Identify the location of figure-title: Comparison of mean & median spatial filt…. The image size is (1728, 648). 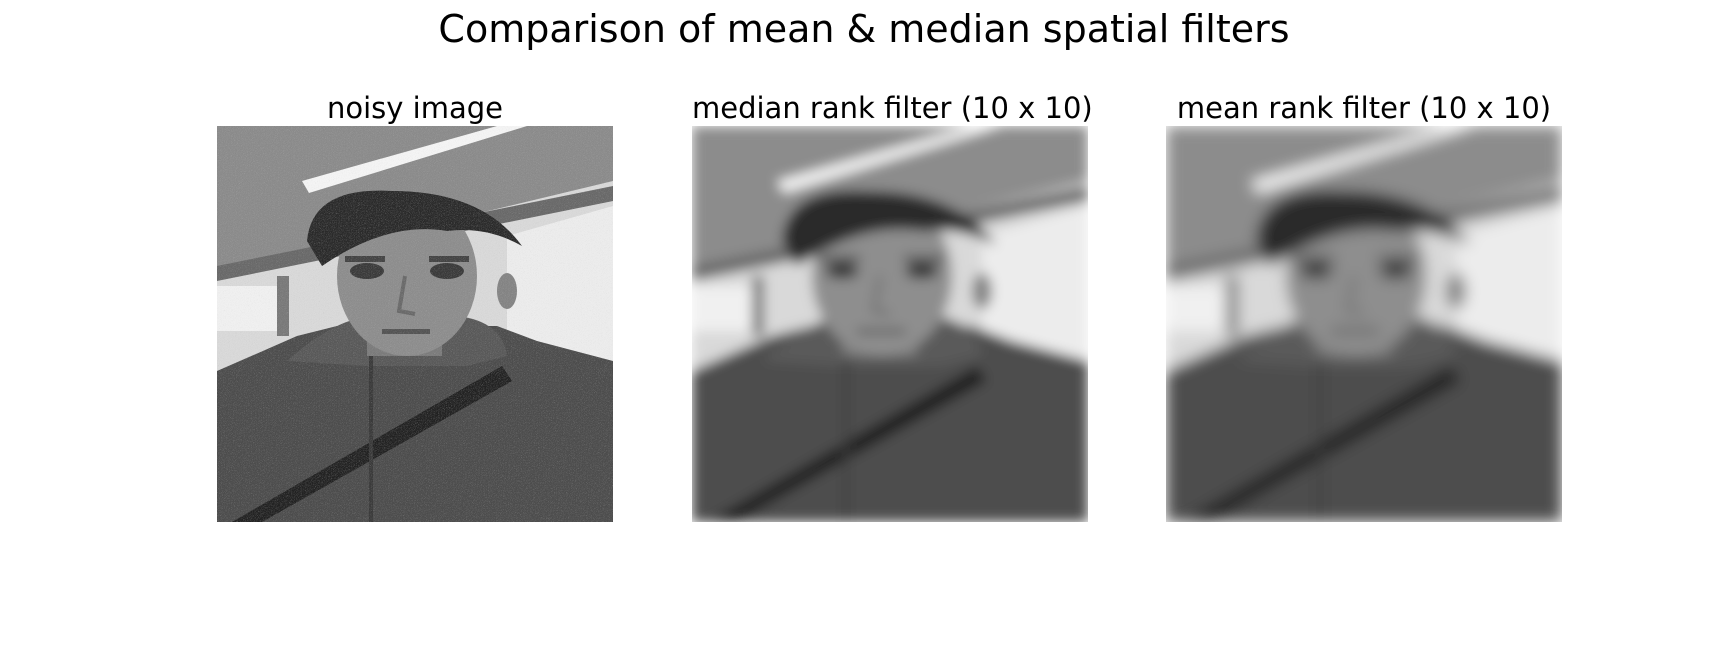
(864, 29).